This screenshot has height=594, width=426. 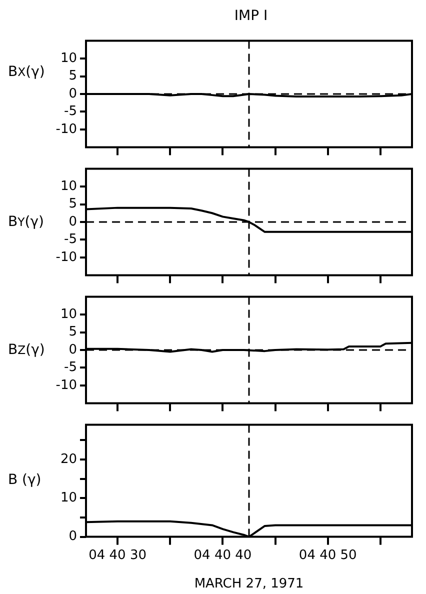 I want to click on y-tick-label: 20, so click(x=68, y=459).